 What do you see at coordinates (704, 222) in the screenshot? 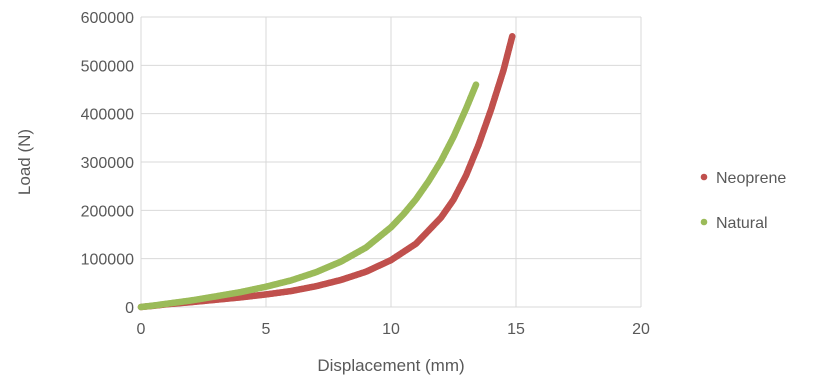
I see `legend-marker-natural` at bounding box center [704, 222].